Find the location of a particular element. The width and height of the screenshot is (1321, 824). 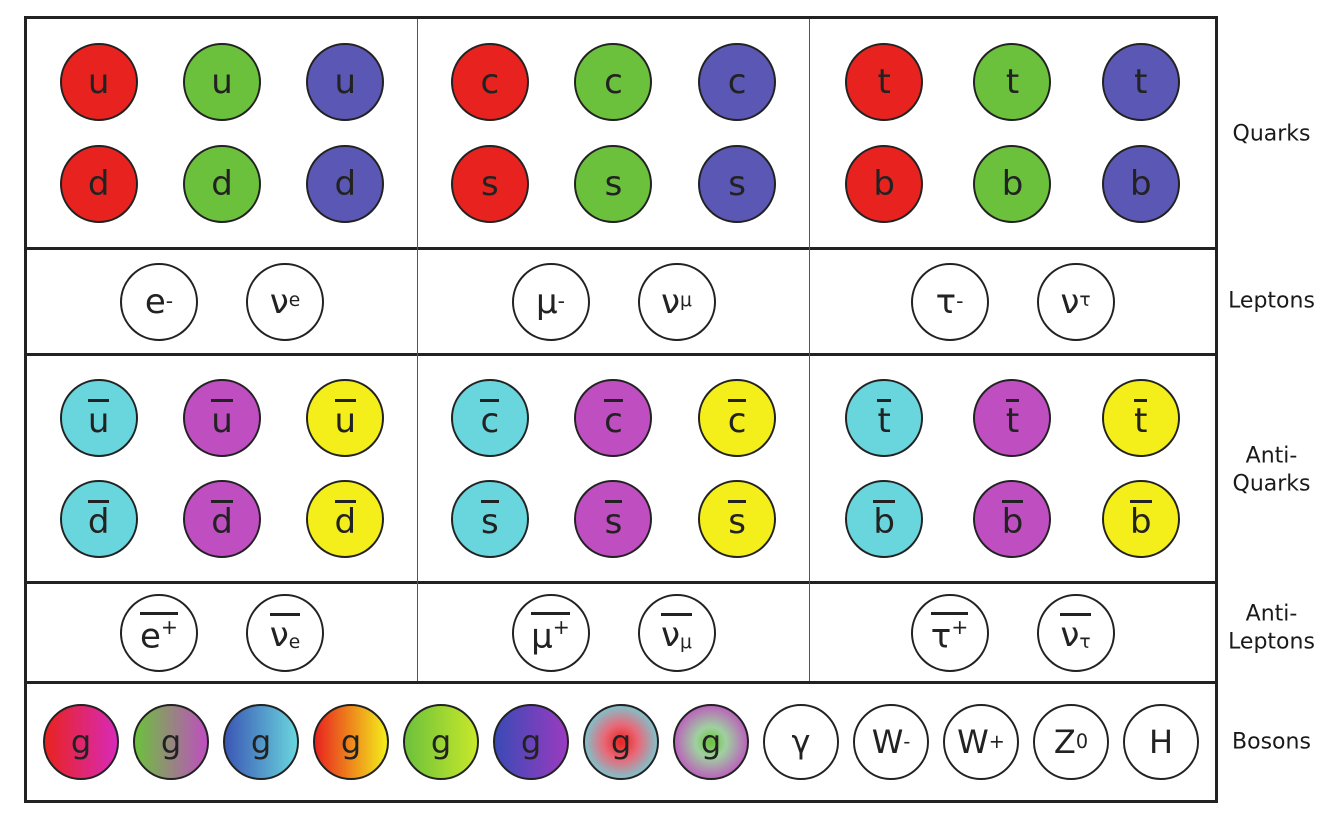

lepton-electron: e- is located at coordinates (159, 301).